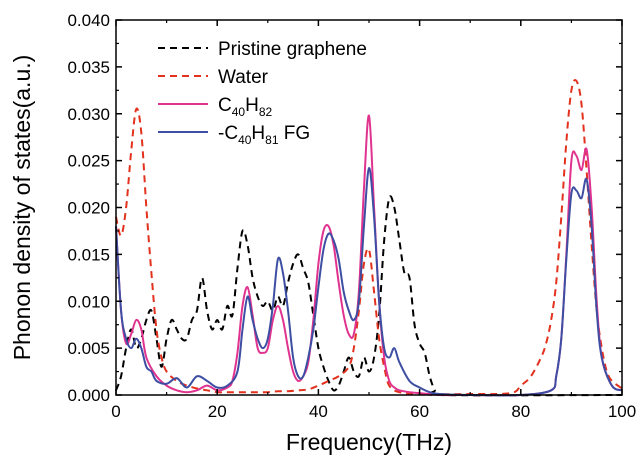 The width and height of the screenshot is (640, 461). Describe the element at coordinates (88, 254) in the screenshot. I see `y-tick-label: 0.015` at that location.